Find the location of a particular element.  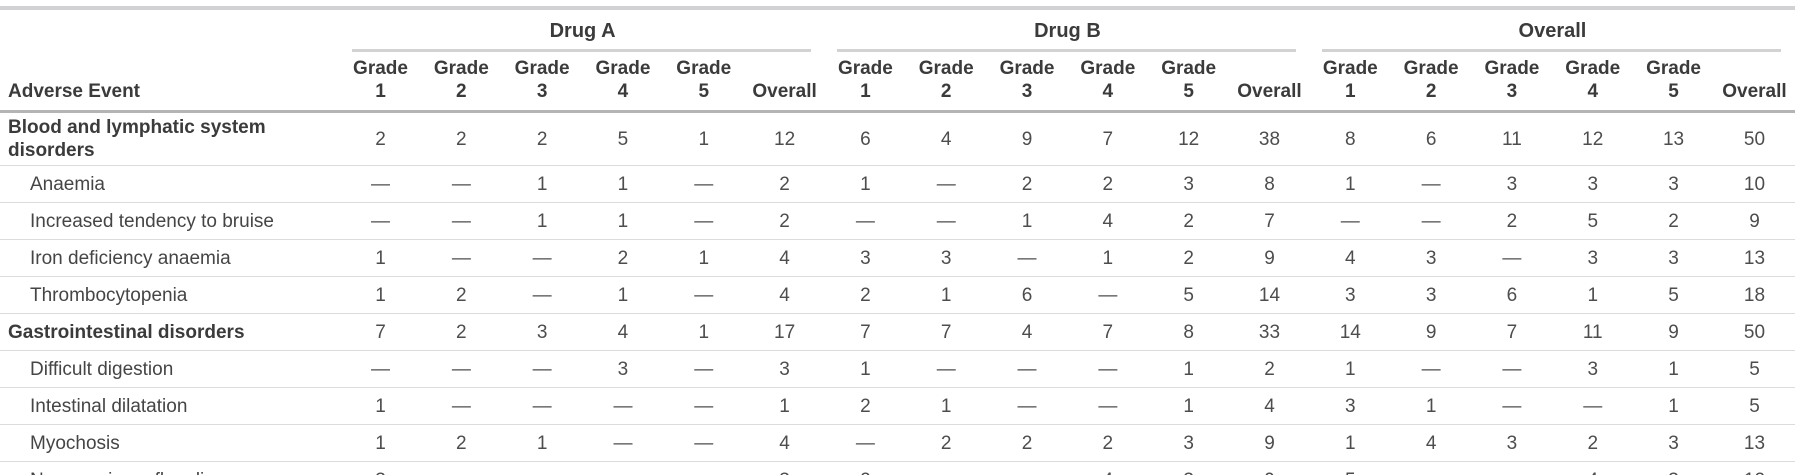

corner-cell is located at coordinates (170, 30).